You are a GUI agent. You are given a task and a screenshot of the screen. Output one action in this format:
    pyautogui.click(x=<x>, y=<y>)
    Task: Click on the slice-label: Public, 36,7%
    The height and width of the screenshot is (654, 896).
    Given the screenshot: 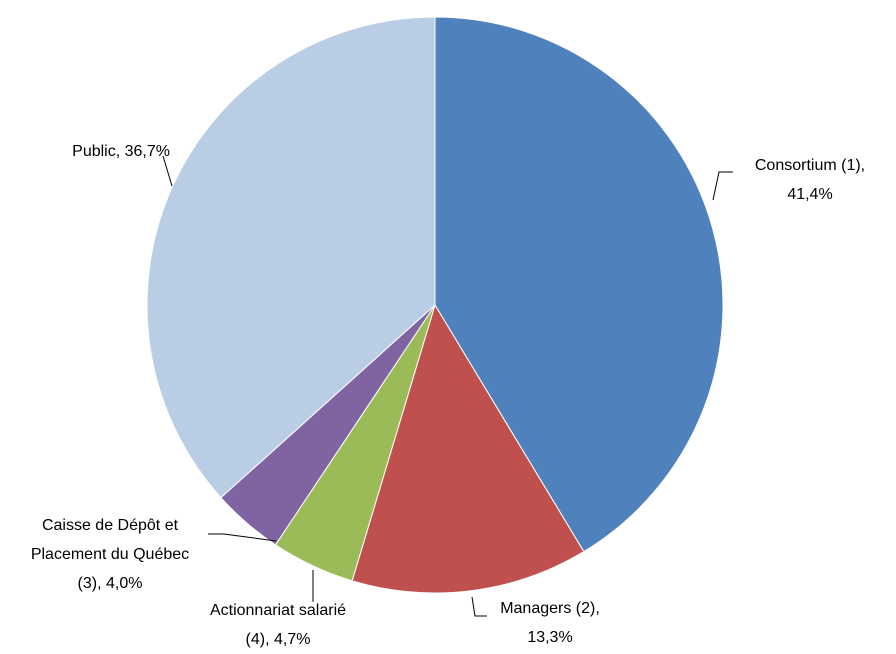 What is the action you would take?
    pyautogui.click(x=95, y=151)
    